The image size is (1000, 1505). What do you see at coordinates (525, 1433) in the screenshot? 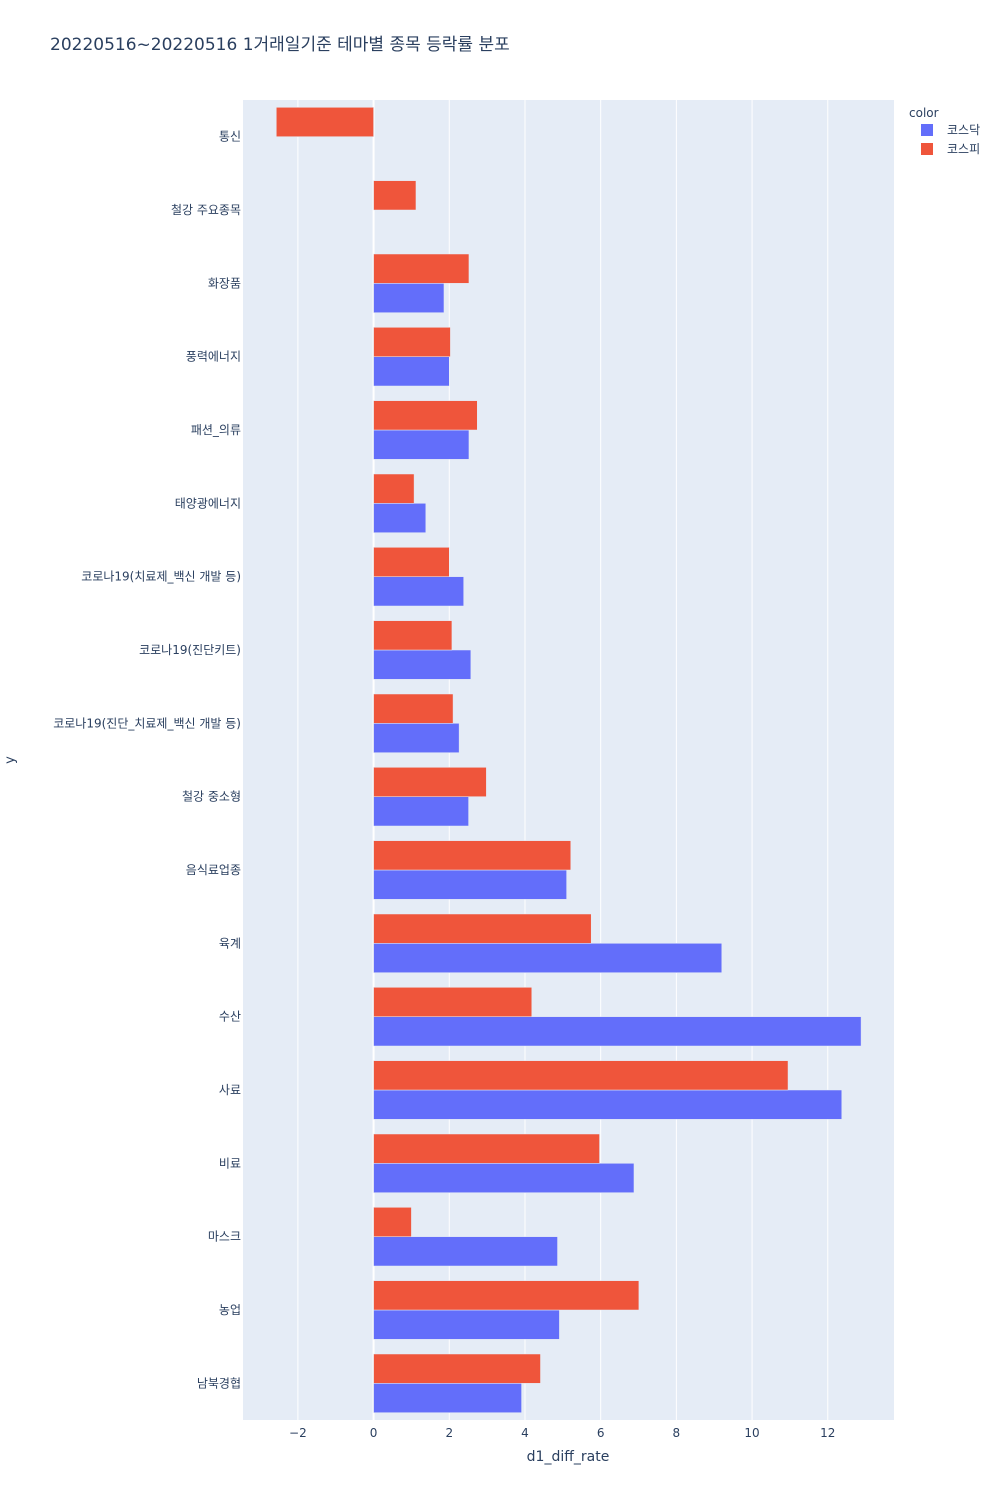
I see `x-tick-label: 4` at bounding box center [525, 1433].